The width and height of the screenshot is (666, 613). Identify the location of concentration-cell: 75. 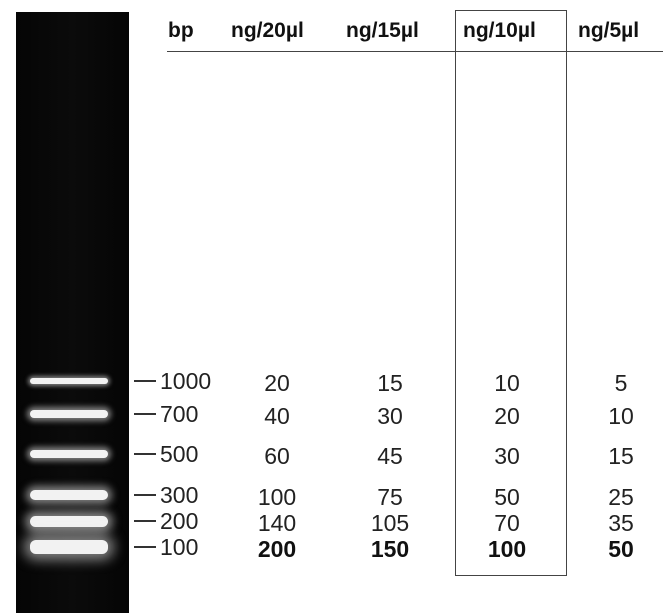
(390, 497).